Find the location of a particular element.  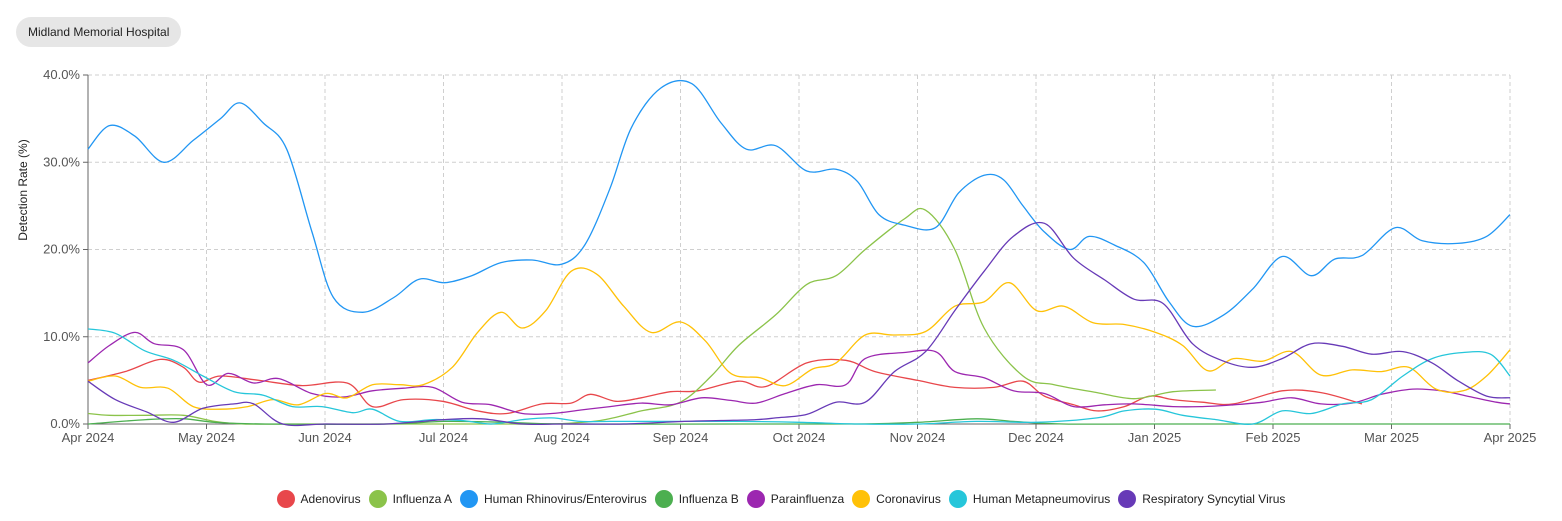

x-tick-label: Feb 2025 is located at coordinates (1273, 437).